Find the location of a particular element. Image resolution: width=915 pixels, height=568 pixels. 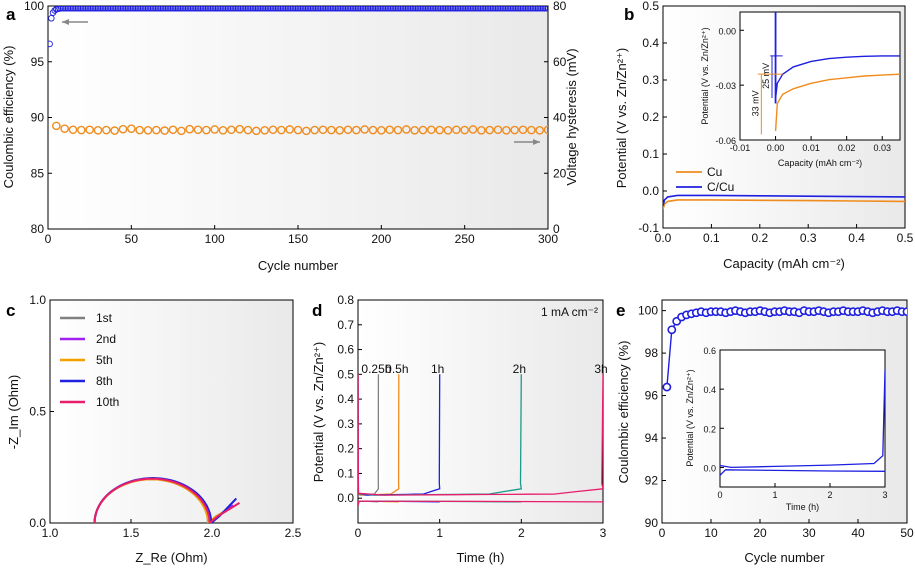

panel-d-xtick-label: 3 is located at coordinates (603, 533).